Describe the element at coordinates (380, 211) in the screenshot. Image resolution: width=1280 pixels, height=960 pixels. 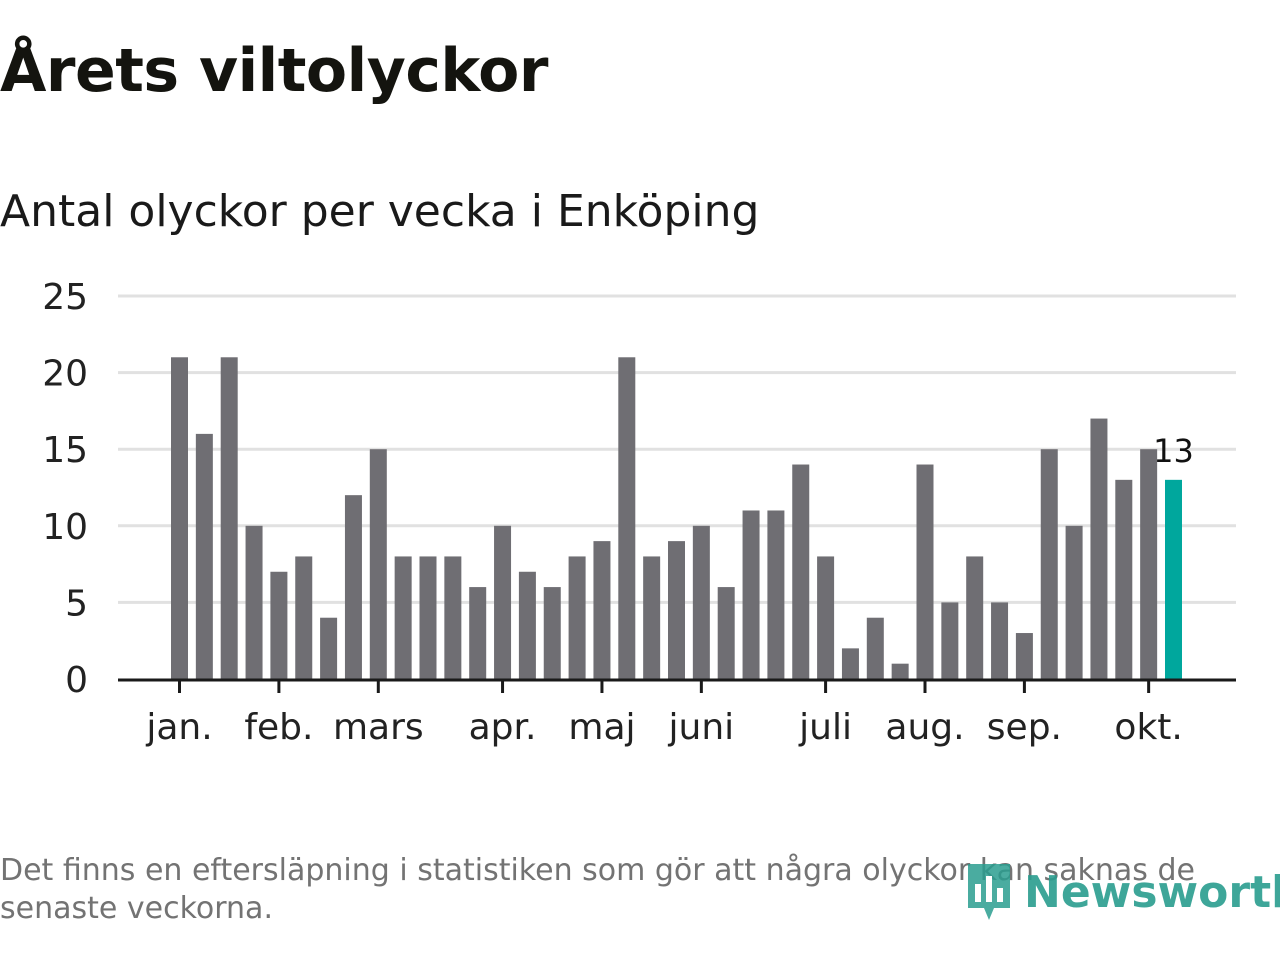
I see `chart-subtitle: Antal olyckor per vecka i Enköping` at that location.